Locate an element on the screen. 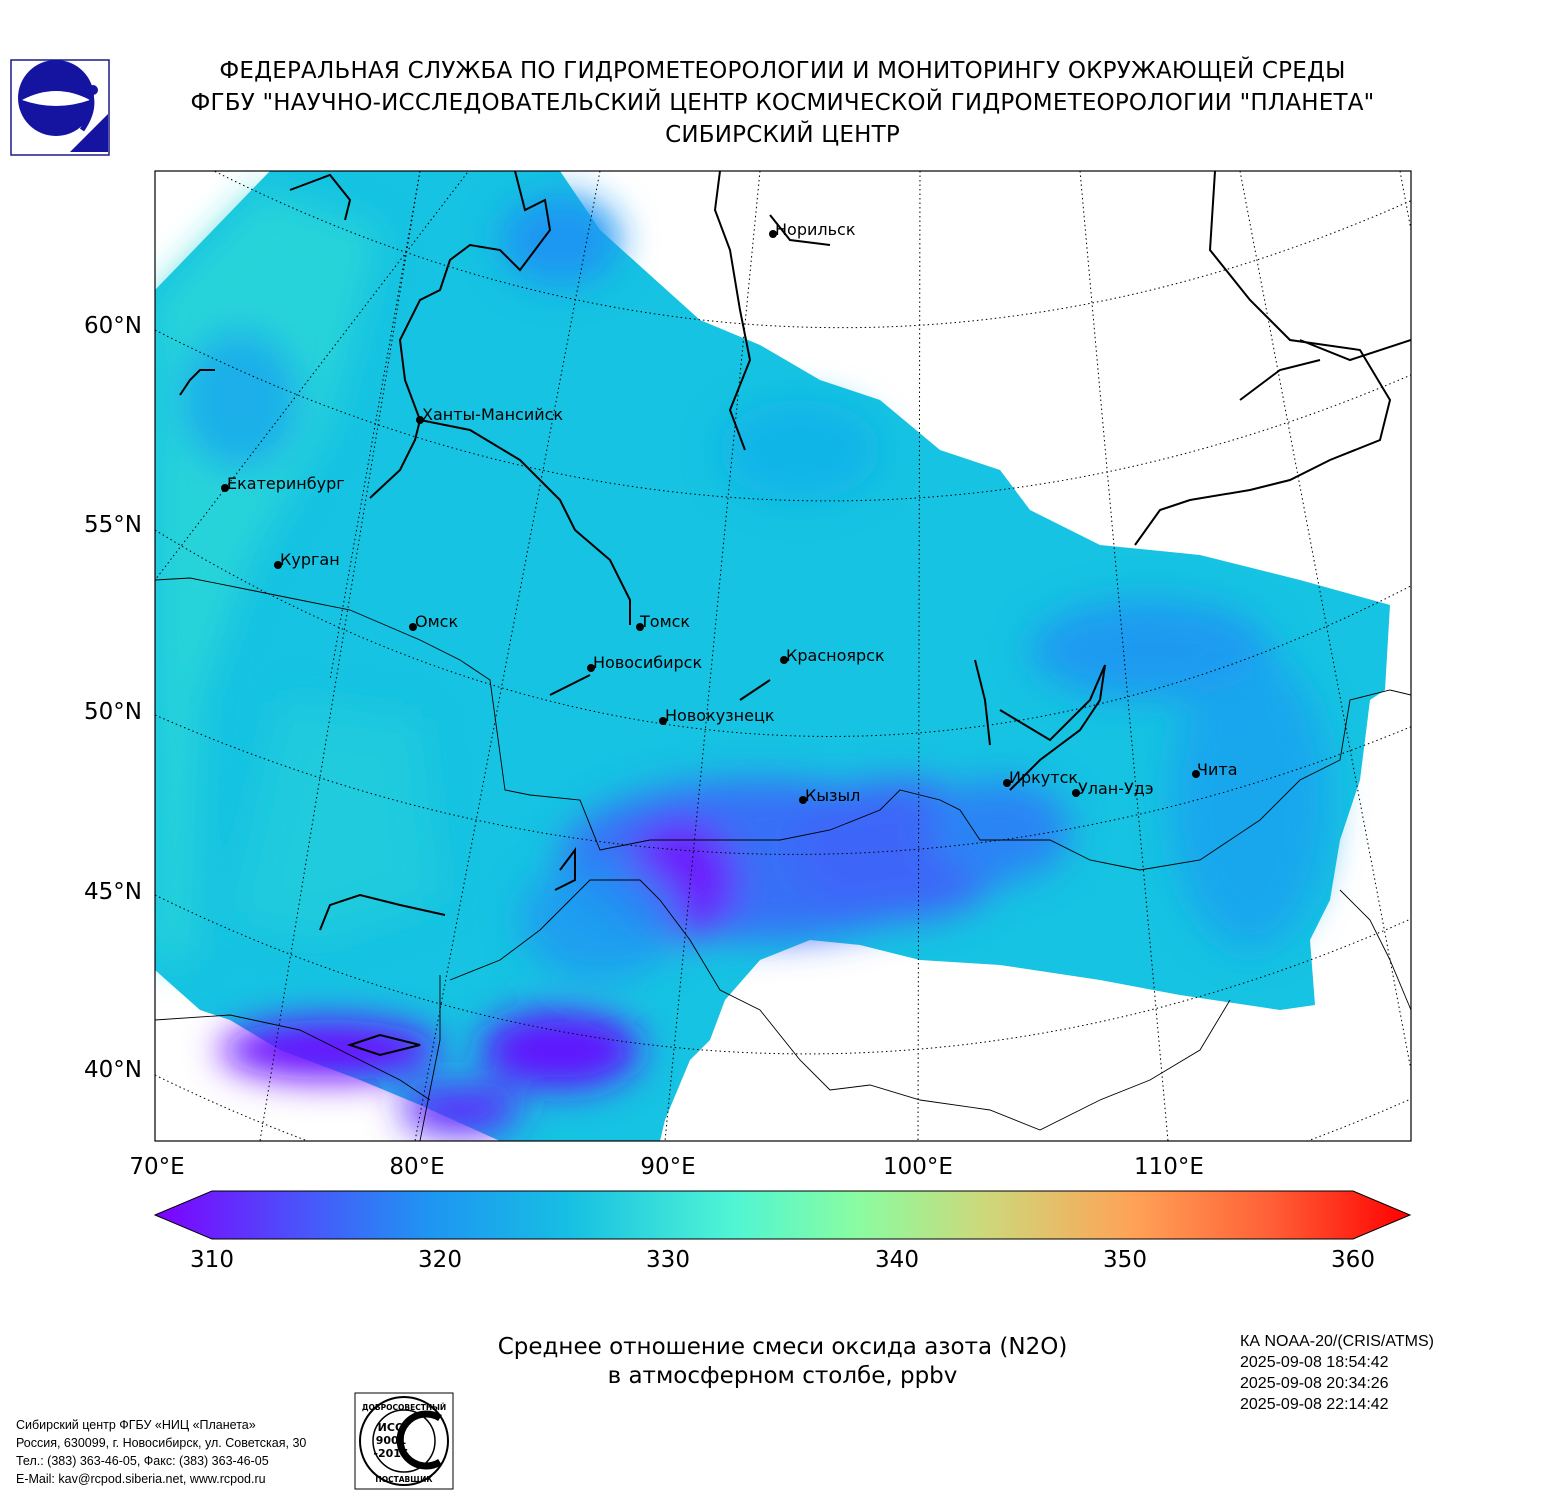  city-label: Чита is located at coordinates (1217, 769).